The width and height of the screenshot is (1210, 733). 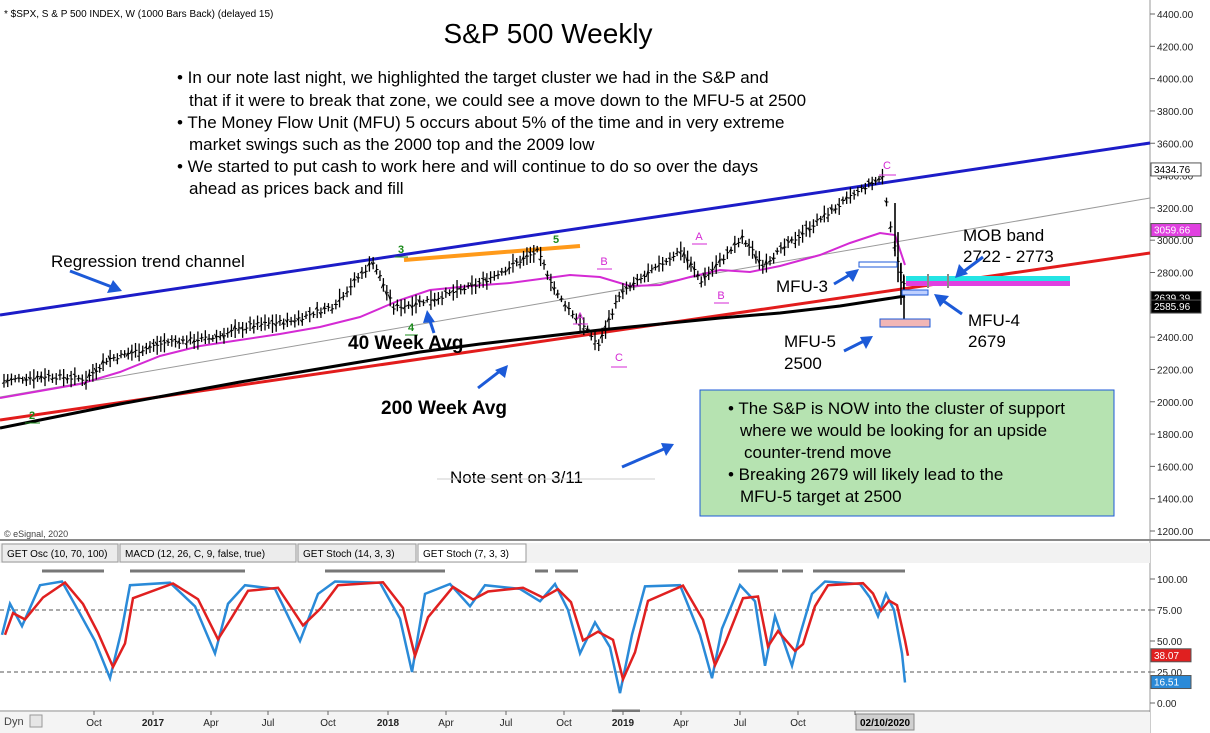 I want to click on wave-label-4: 4, so click(x=411, y=328).